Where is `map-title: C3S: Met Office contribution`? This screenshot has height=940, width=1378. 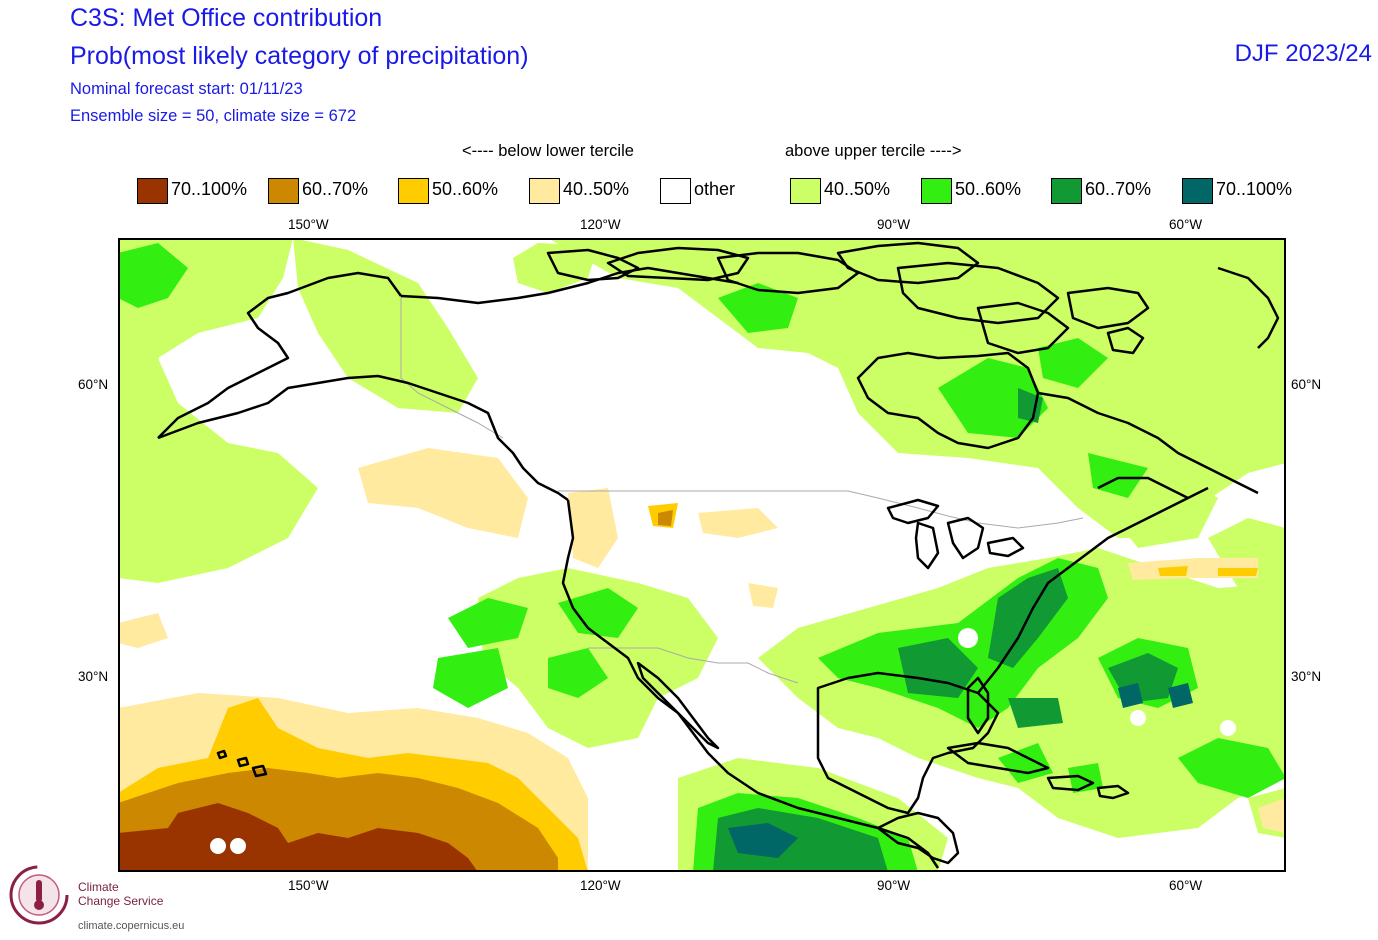
map-title: C3S: Met Office contribution is located at coordinates (226, 18).